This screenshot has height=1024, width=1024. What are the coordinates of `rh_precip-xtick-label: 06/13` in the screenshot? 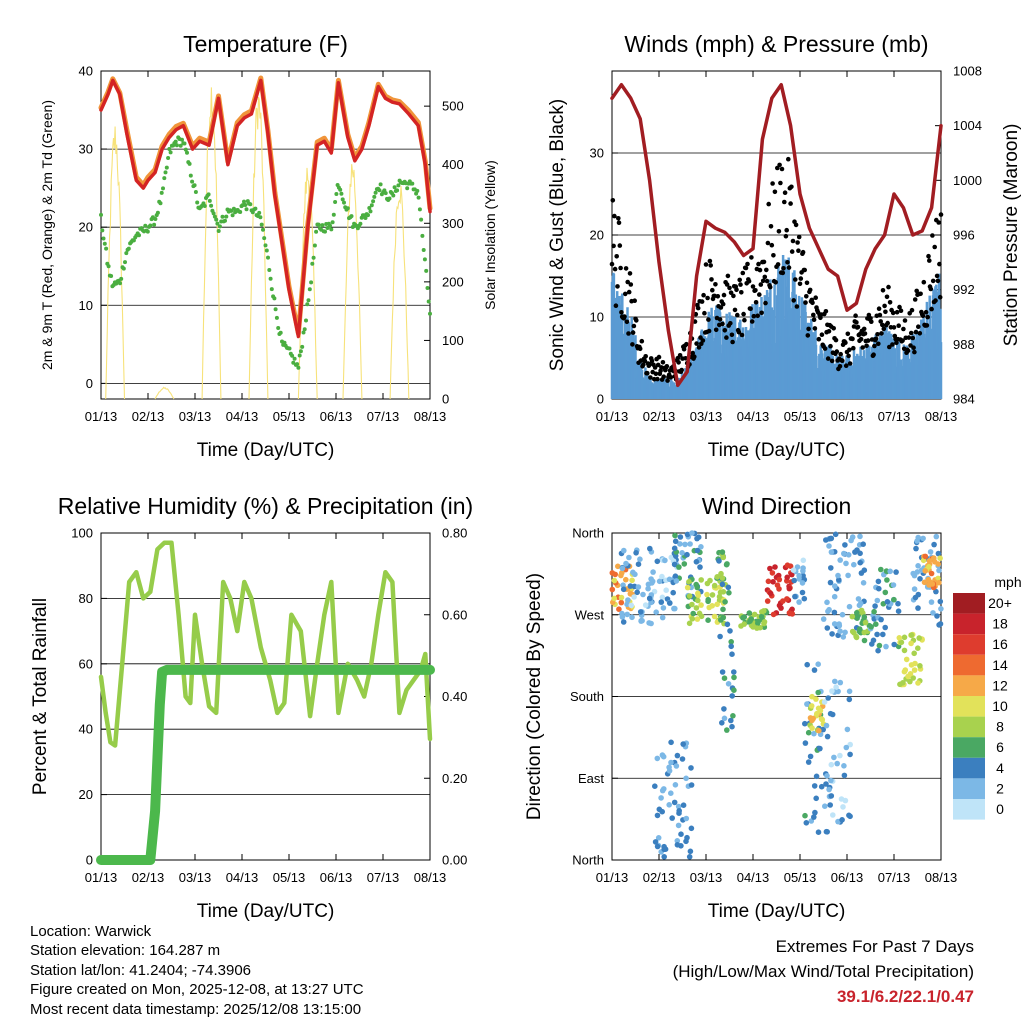 It's located at (336, 877).